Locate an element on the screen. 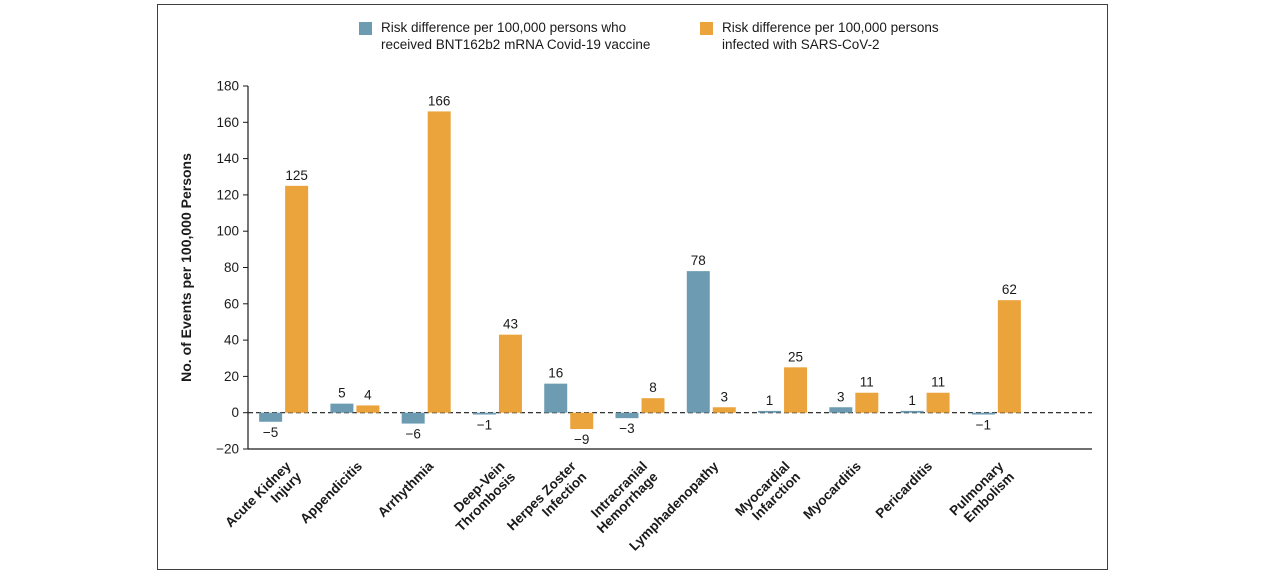 This screenshot has height=578, width=1267. bar-sars-cov-2-infection-intracranial-hemorrhage is located at coordinates (653, 405).